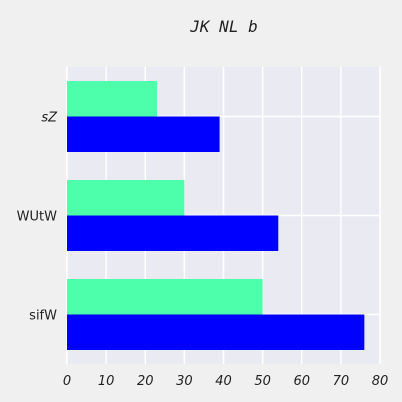 The height and width of the screenshot is (402, 402). I want to click on chart-title: JK NL b, so click(223, 26).